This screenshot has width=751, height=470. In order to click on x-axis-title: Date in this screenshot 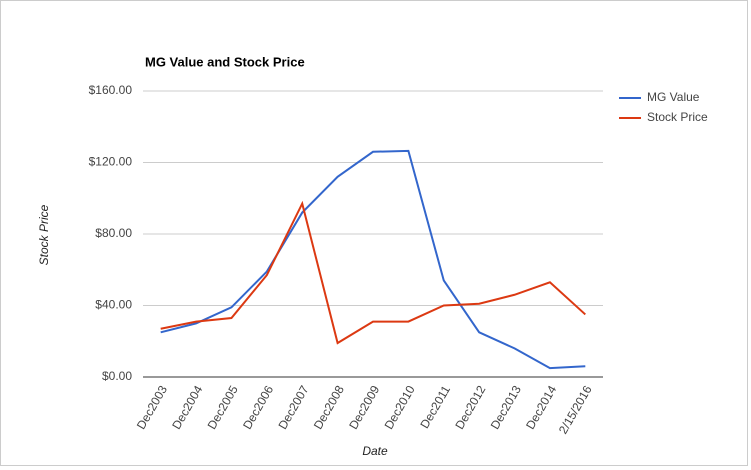, I will do `click(375, 451)`.